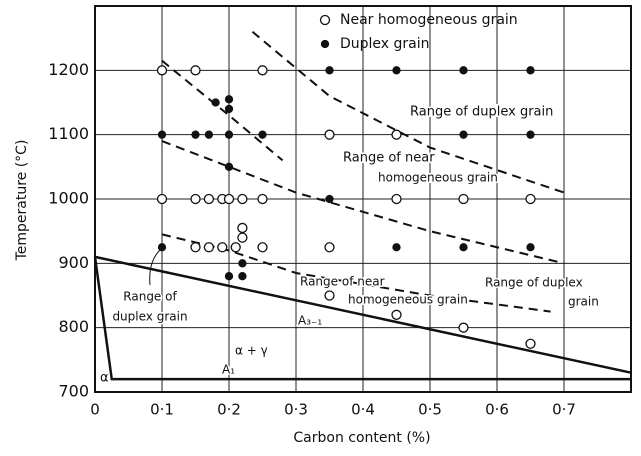 This screenshot has height=456, width=641. What do you see at coordinates (68, 69) in the screenshot?
I see `y-tick-label: 1200` at bounding box center [68, 69].